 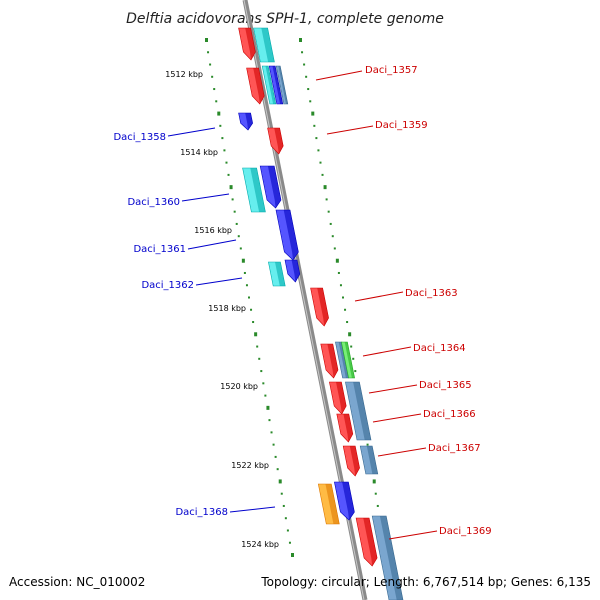 I want to click on kbp-marker-label: 1524 kbp, so click(x=260, y=544).